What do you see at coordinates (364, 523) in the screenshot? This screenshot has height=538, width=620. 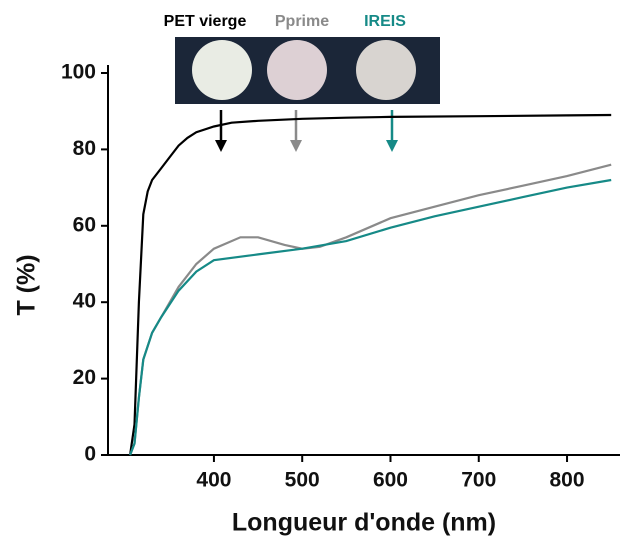 I see `x-axis-title: Longueur d'onde (nm)` at bounding box center [364, 523].